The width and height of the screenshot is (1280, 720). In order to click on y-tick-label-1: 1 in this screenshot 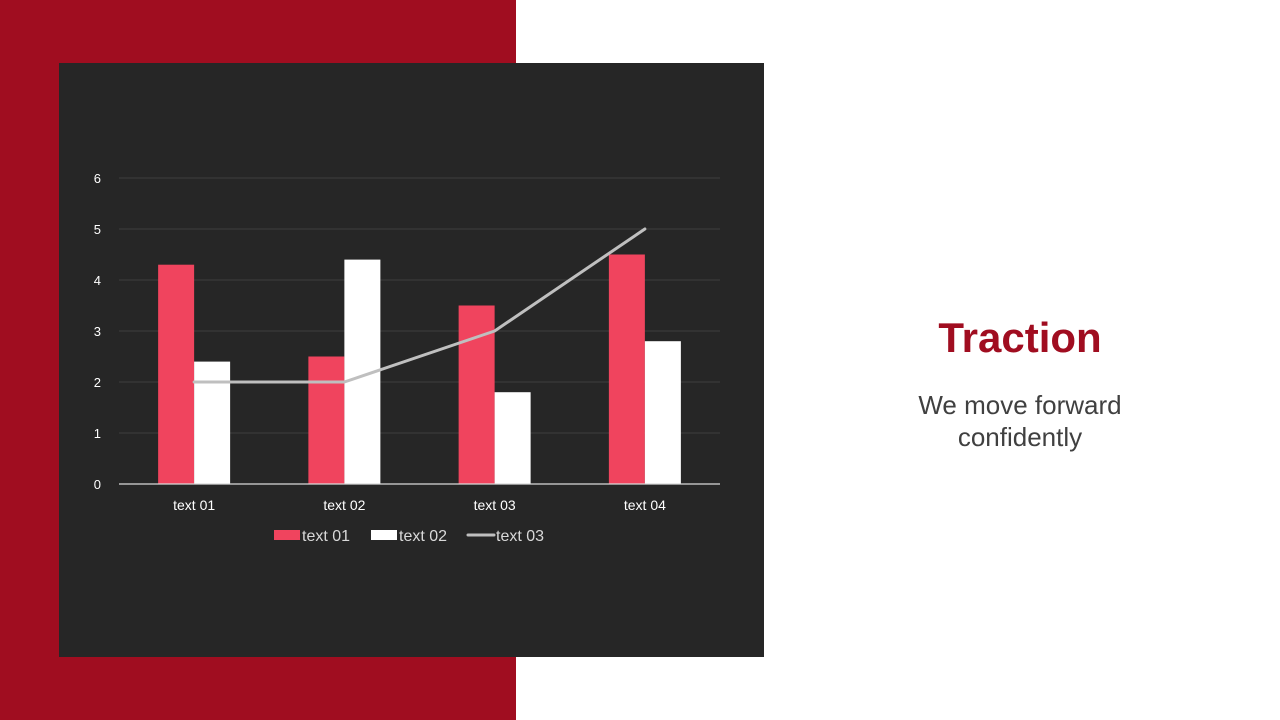, I will do `click(97, 433)`.